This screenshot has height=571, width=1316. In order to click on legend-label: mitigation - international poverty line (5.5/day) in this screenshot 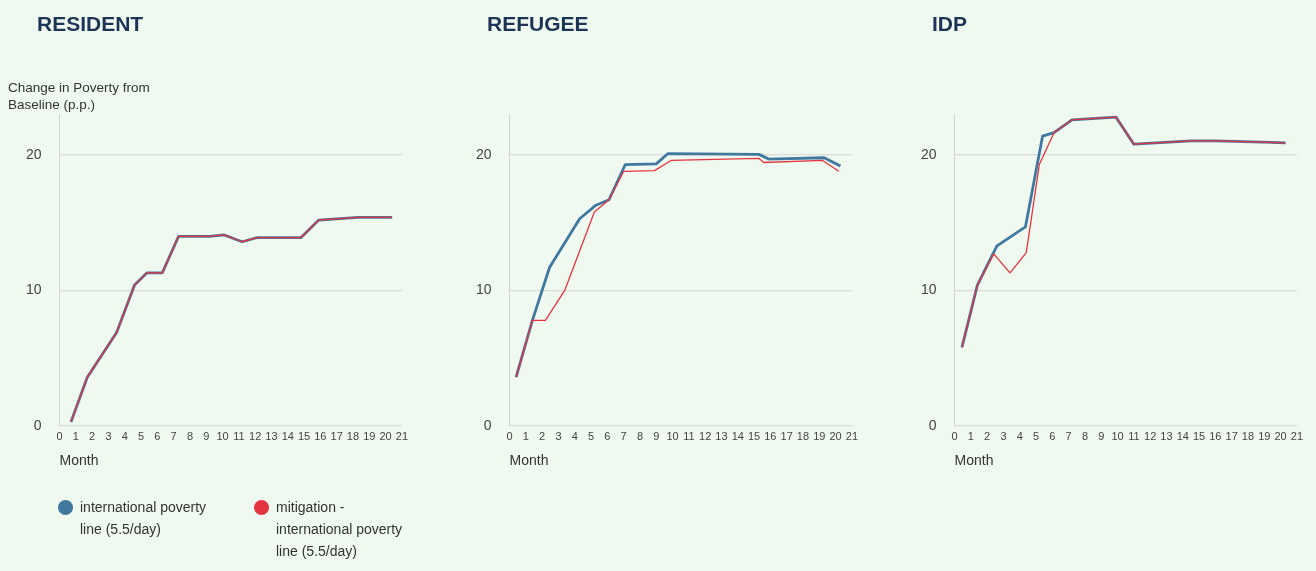, I will do `click(340, 529)`.